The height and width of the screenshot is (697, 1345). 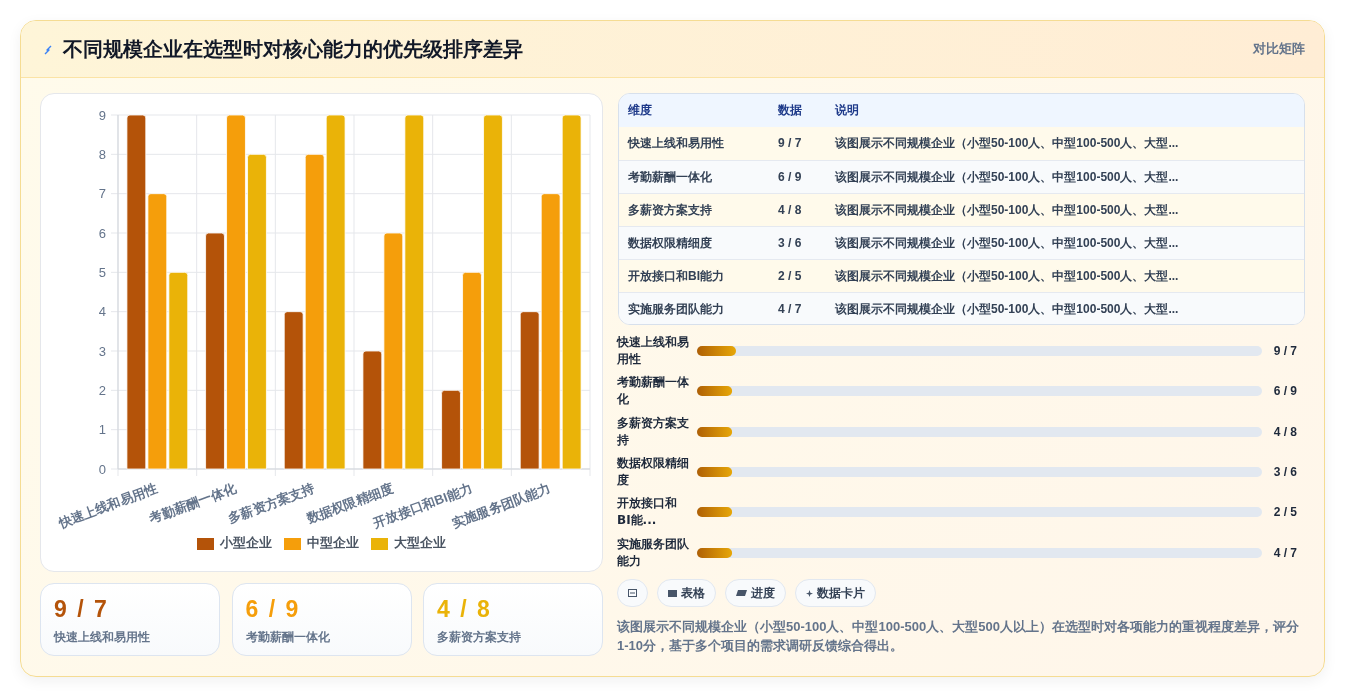 I want to click on text: 开放接口和BI能力, so click(x=676, y=276).